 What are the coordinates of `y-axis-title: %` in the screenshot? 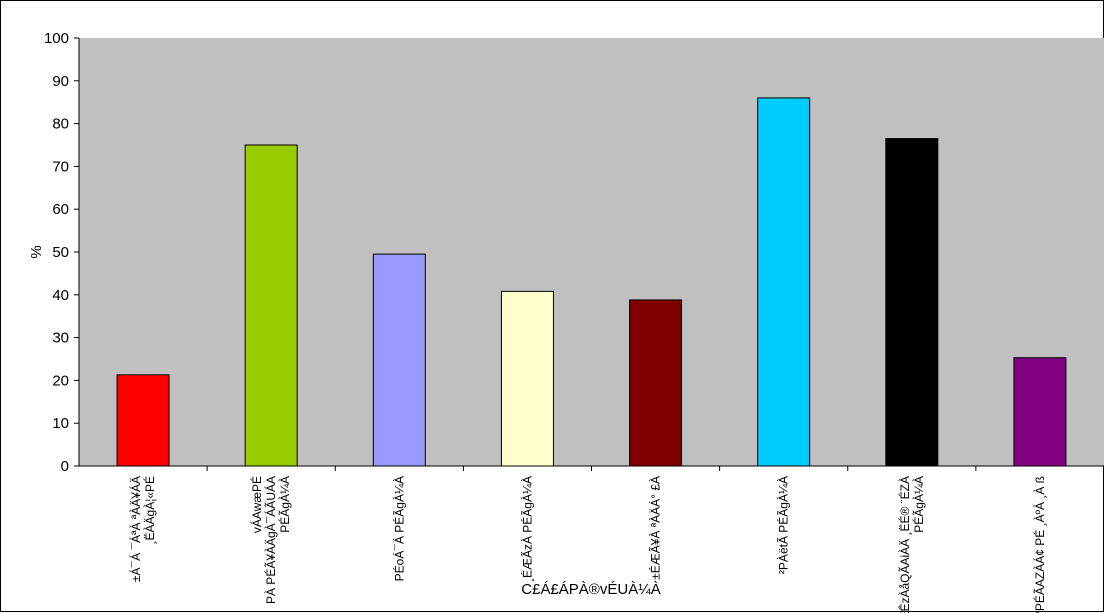 It's located at (36, 251).